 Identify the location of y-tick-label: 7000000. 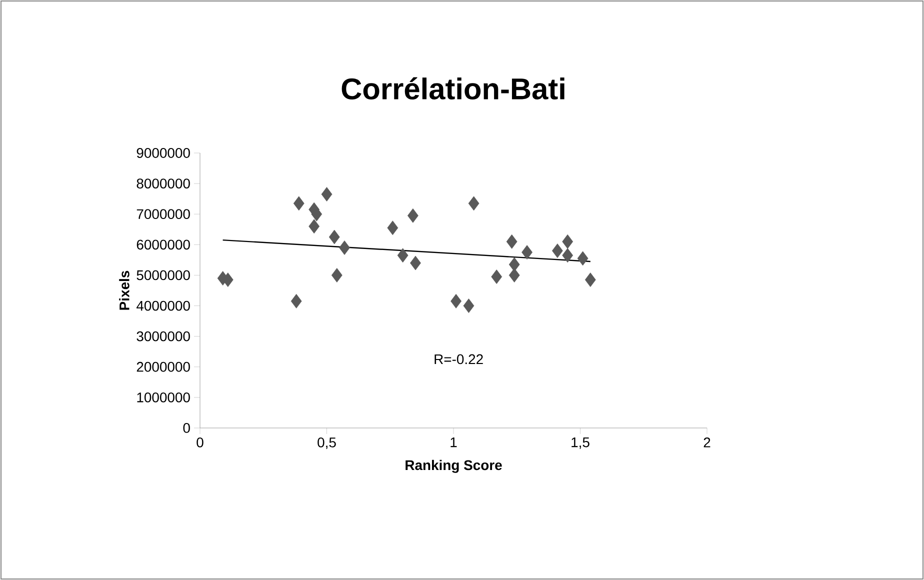
(163, 214).